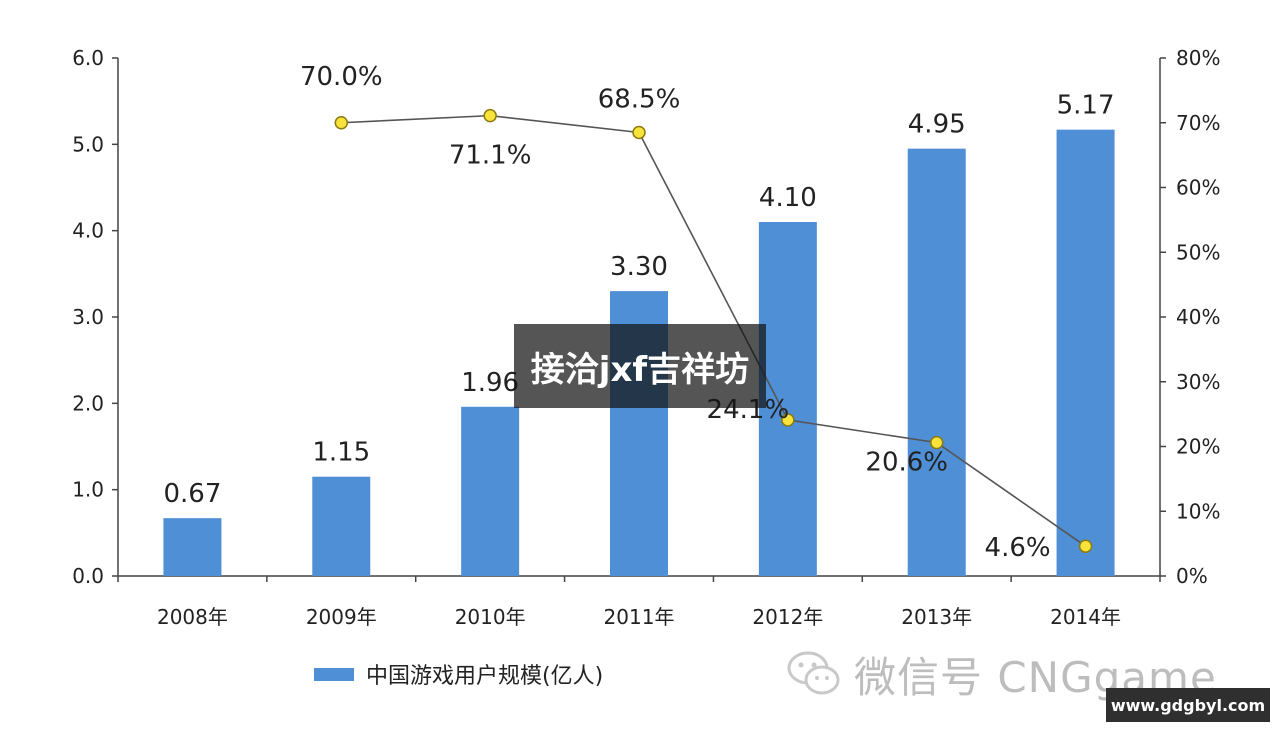 The width and height of the screenshot is (1280, 732). I want to click on x-axis-label: 2011年, so click(639, 617).